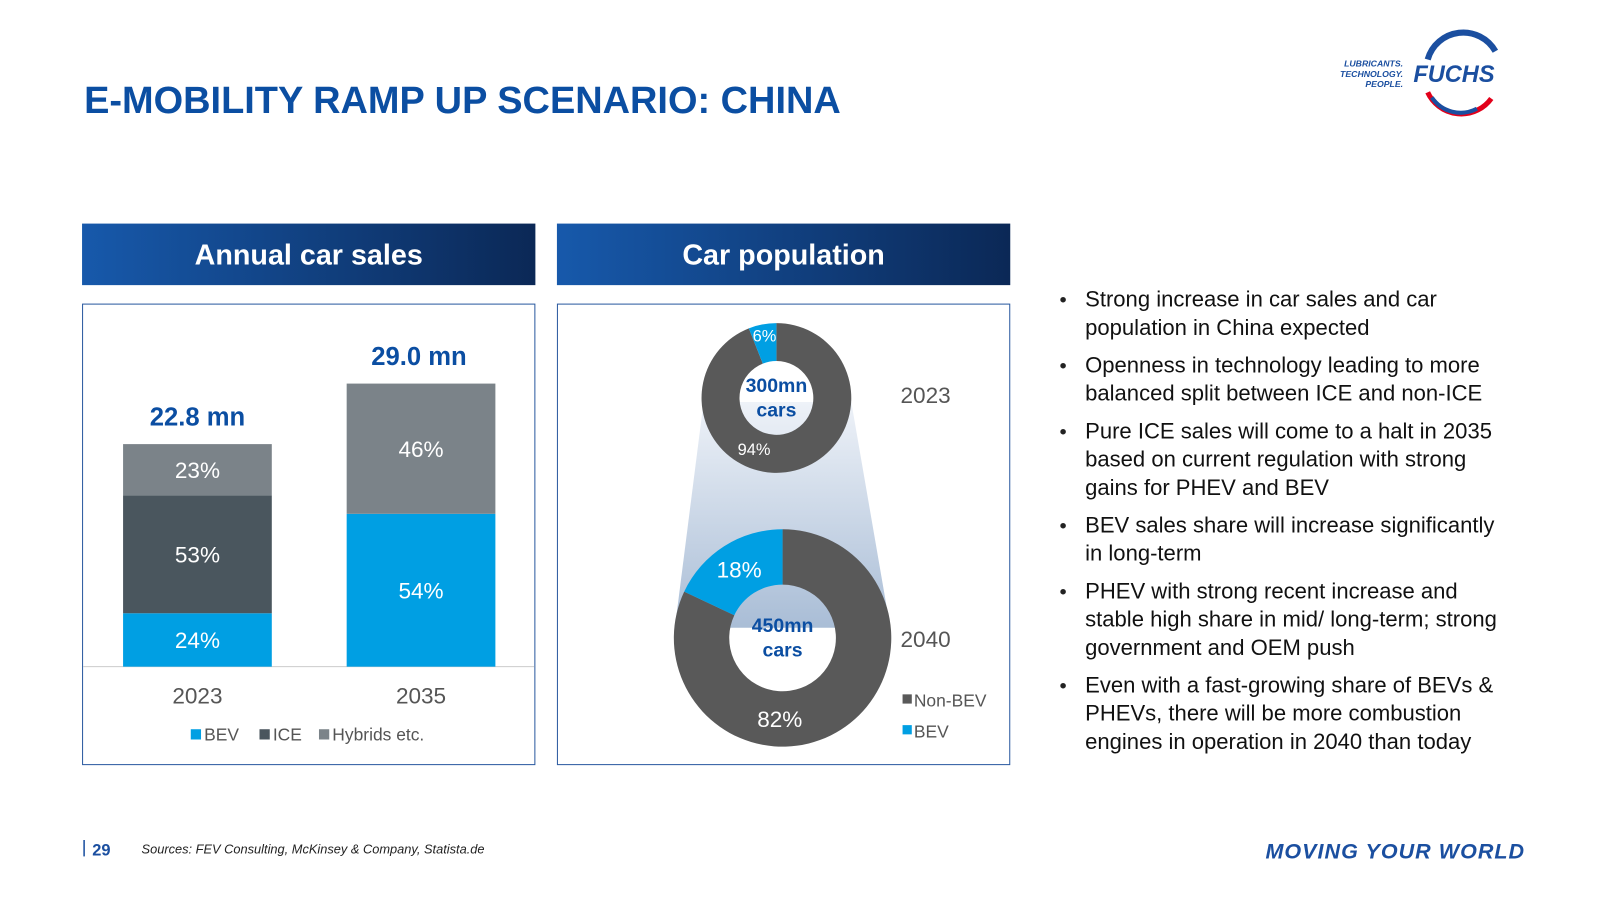  I want to click on value-label: 46%, so click(420, 449).